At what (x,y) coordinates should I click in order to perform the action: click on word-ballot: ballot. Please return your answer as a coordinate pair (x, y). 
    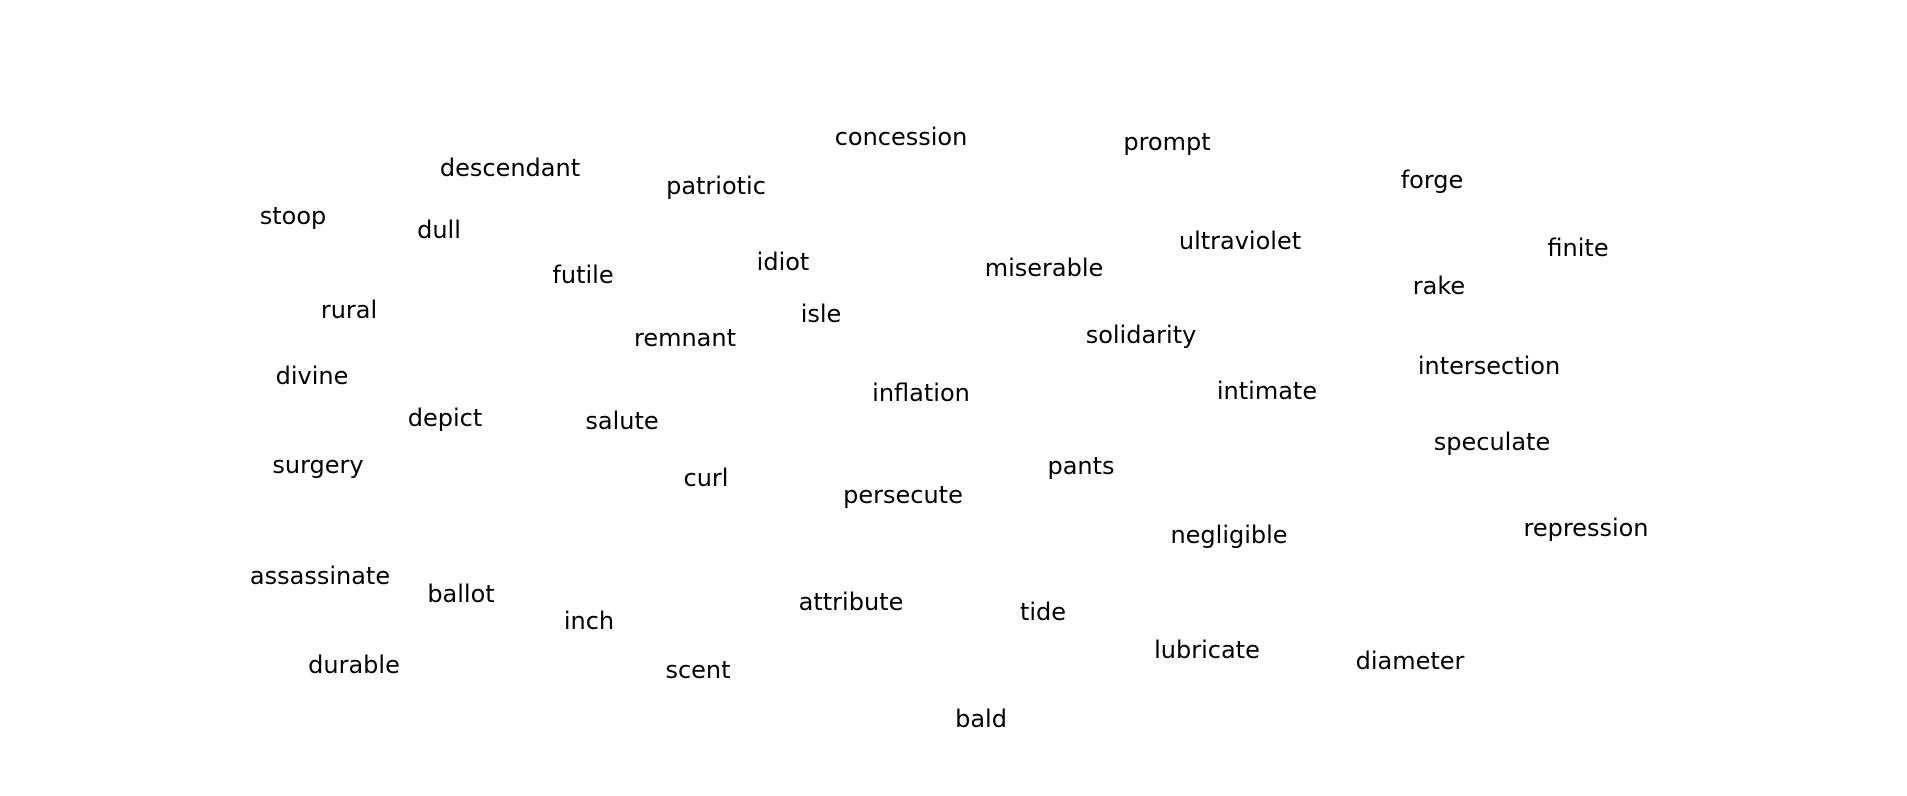
    Looking at the image, I should click on (461, 594).